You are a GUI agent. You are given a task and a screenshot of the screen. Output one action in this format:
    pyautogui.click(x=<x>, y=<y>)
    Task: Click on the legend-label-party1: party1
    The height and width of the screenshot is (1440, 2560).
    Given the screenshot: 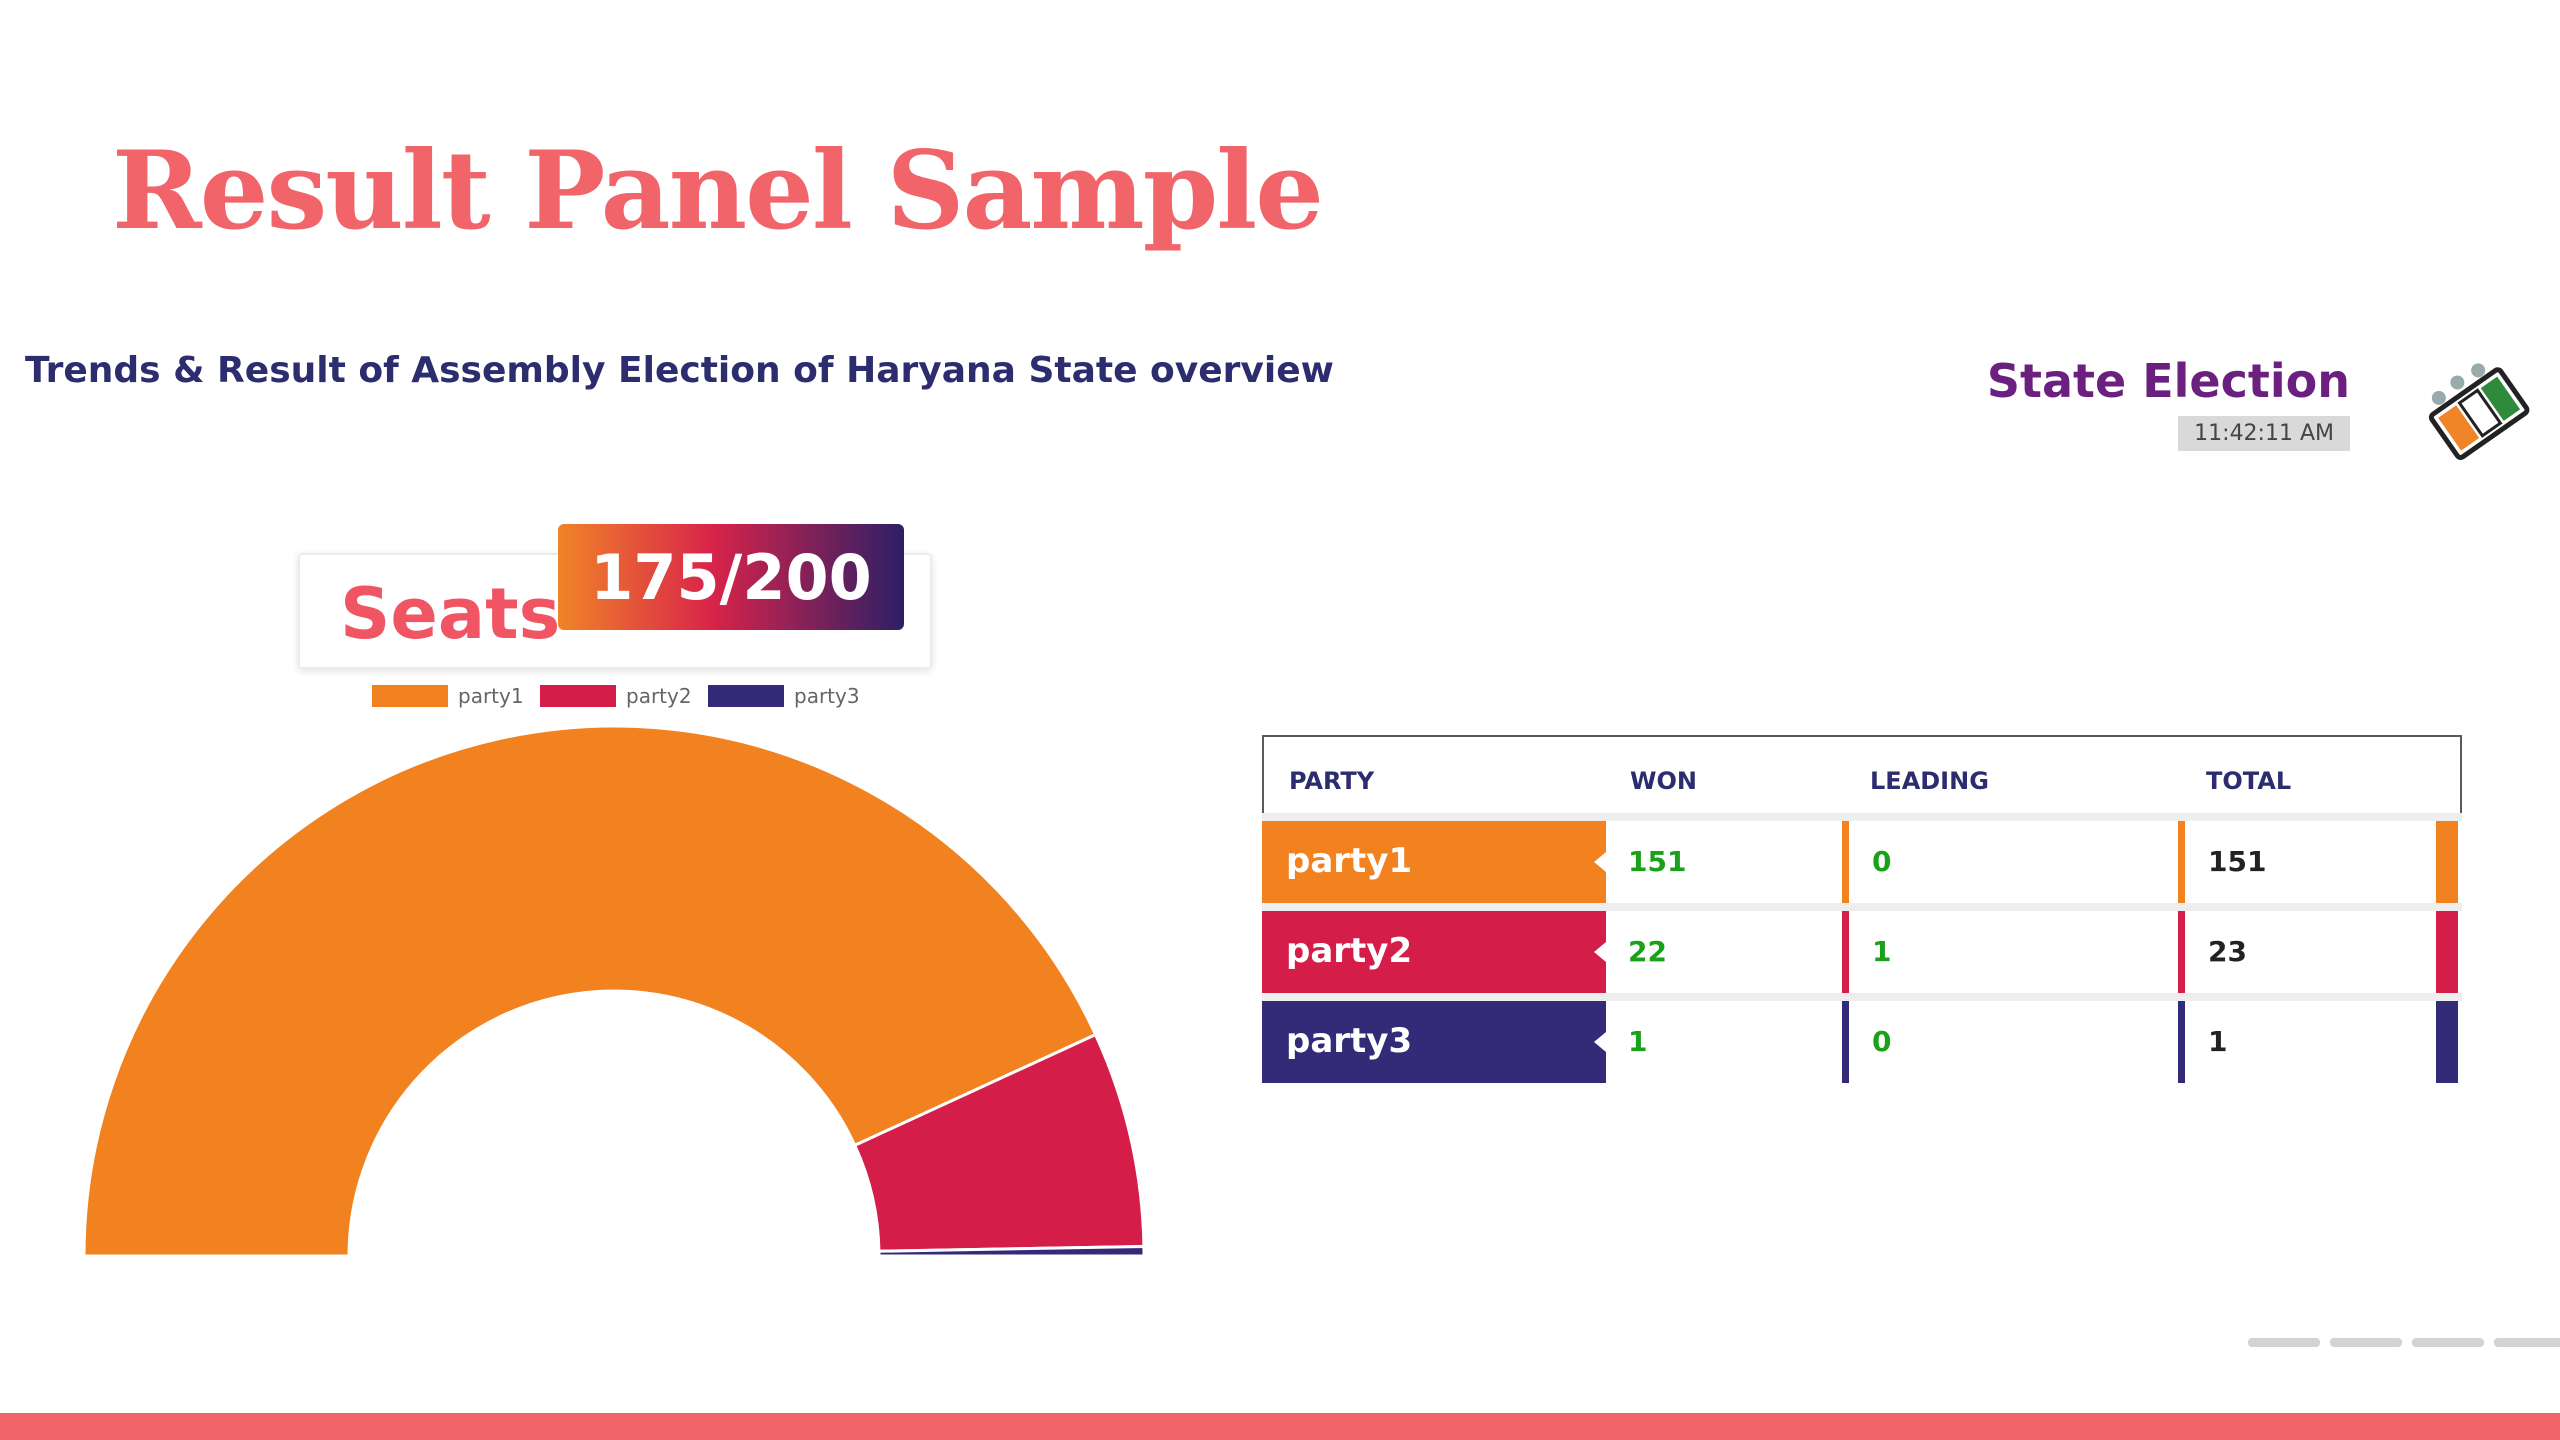 What is the action you would take?
    pyautogui.click(x=491, y=696)
    